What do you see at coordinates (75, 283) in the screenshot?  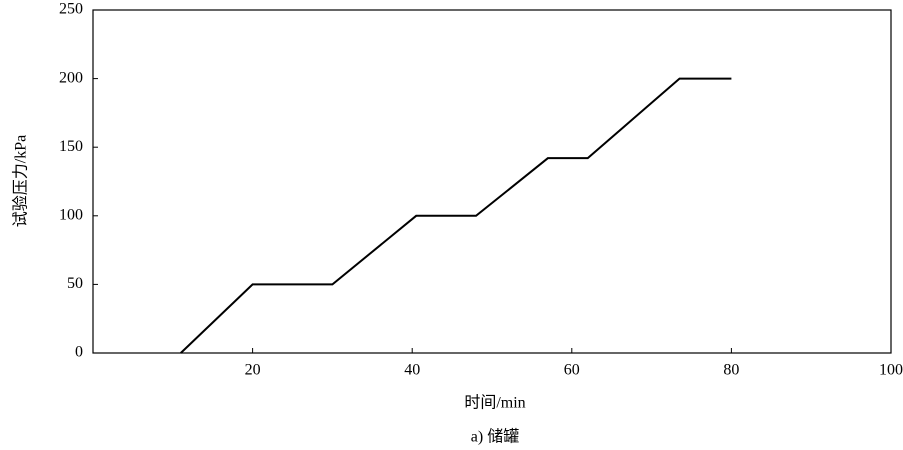 I see `y-tick-label: 50` at bounding box center [75, 283].